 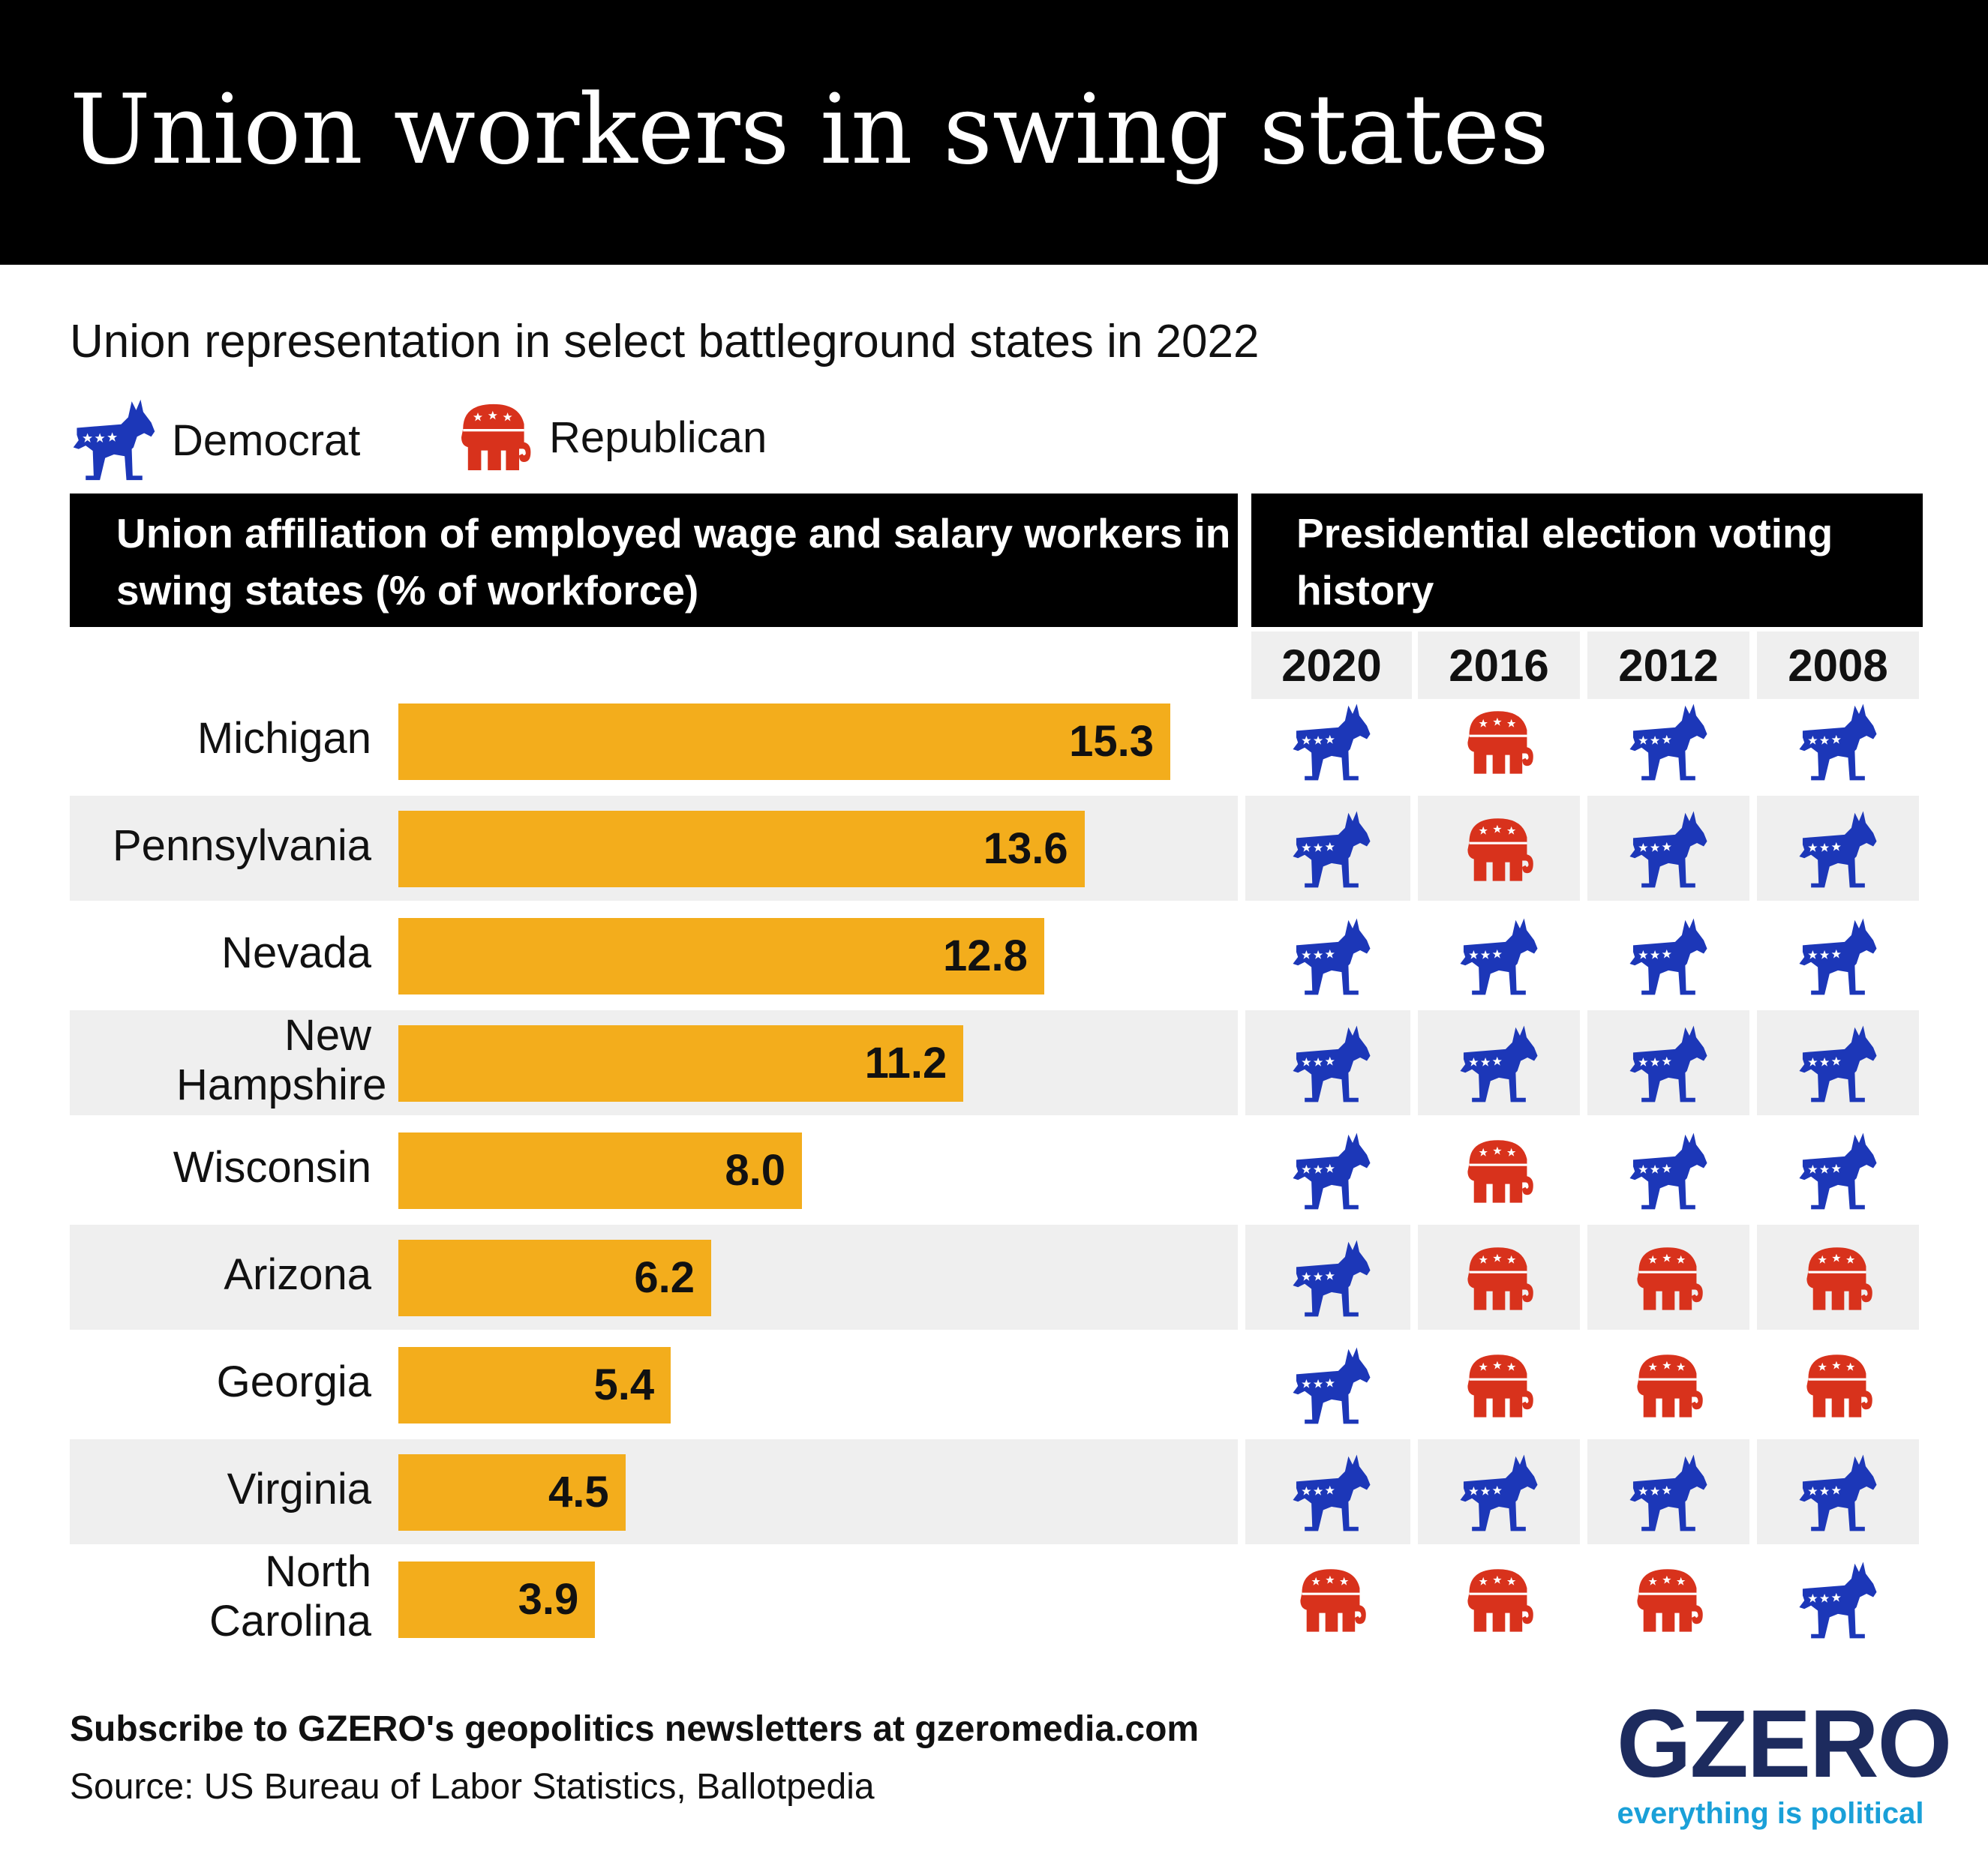 What do you see at coordinates (284, 738) in the screenshot?
I see `state-label: Michigan` at bounding box center [284, 738].